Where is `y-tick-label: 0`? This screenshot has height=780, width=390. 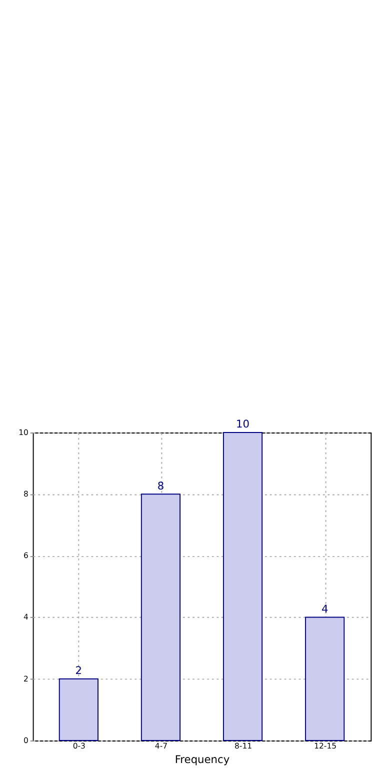 y-tick-label: 0 is located at coordinates (26, 740).